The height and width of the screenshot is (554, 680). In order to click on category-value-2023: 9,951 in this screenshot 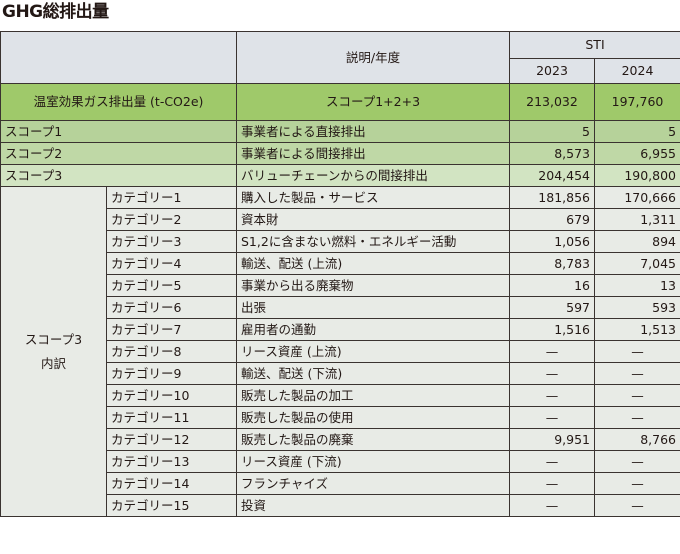, I will do `click(552, 439)`.